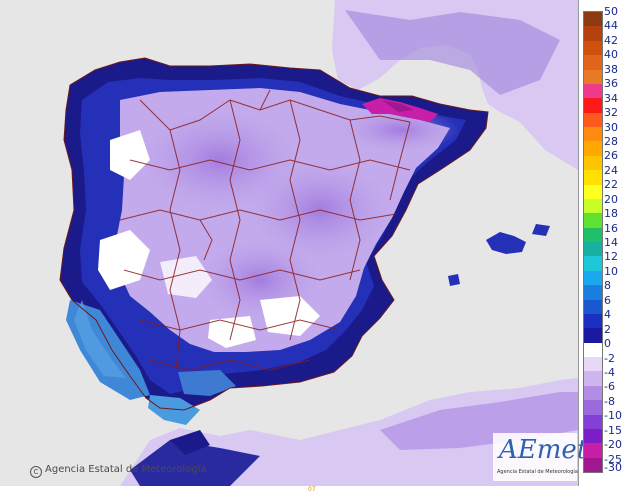  What do you see at coordinates (611, 185) in the screenshot?
I see `legend-label: 22` at bounding box center [611, 185].